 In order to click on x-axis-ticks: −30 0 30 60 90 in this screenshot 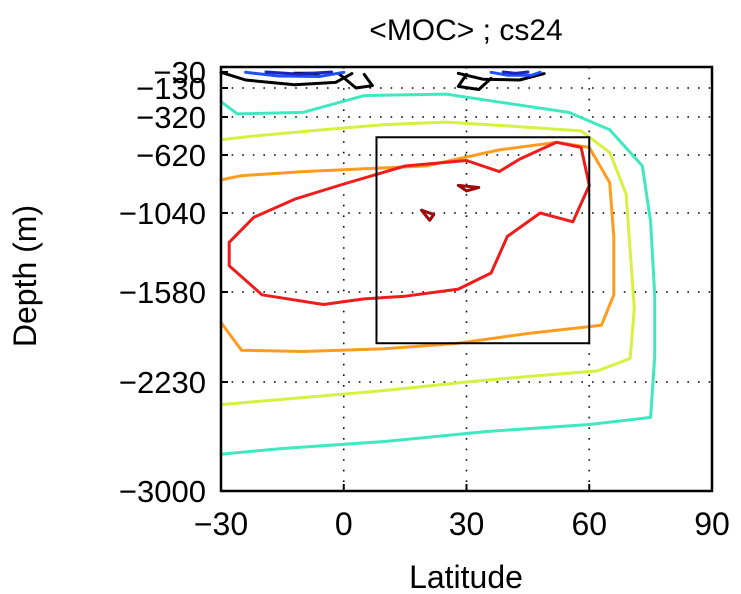, I will do `click(462, 513)`.